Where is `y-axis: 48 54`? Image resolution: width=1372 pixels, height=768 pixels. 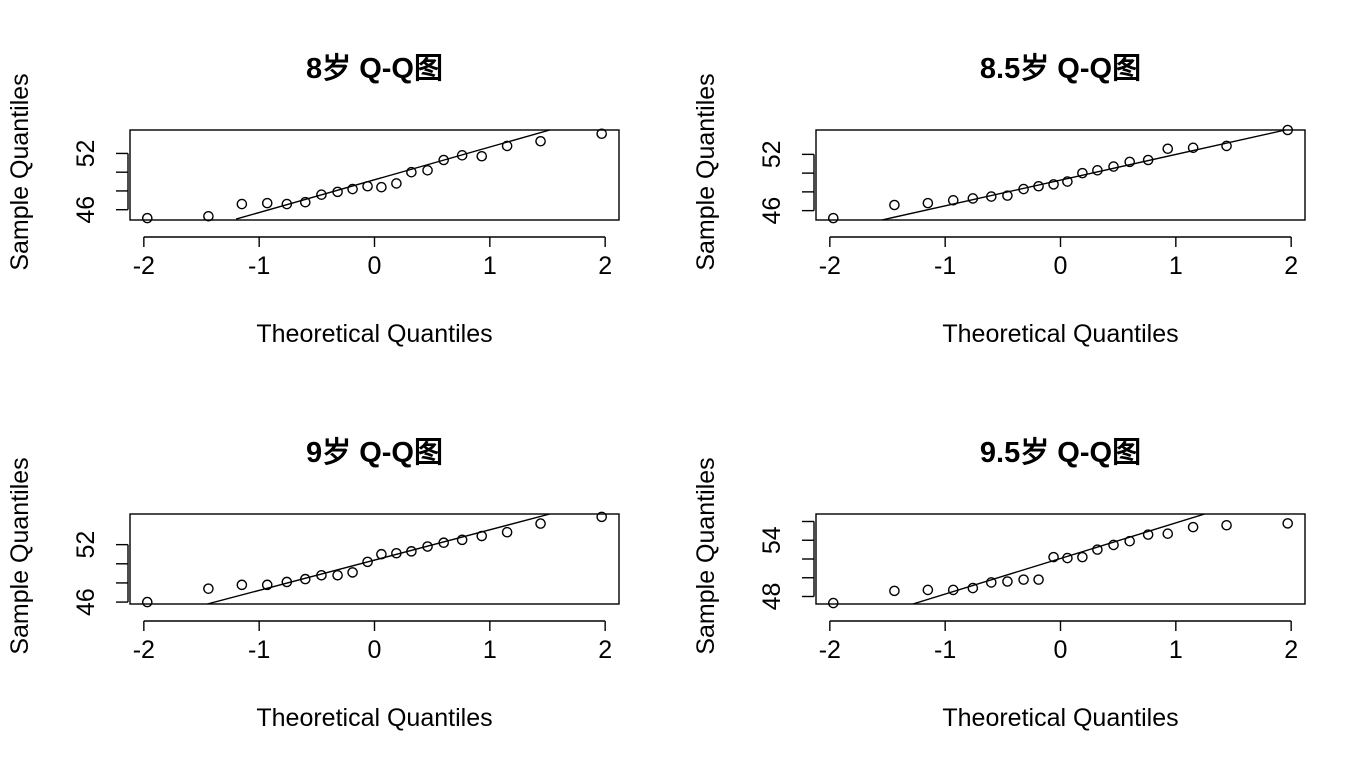 y-axis: 48 54 is located at coordinates (786, 565).